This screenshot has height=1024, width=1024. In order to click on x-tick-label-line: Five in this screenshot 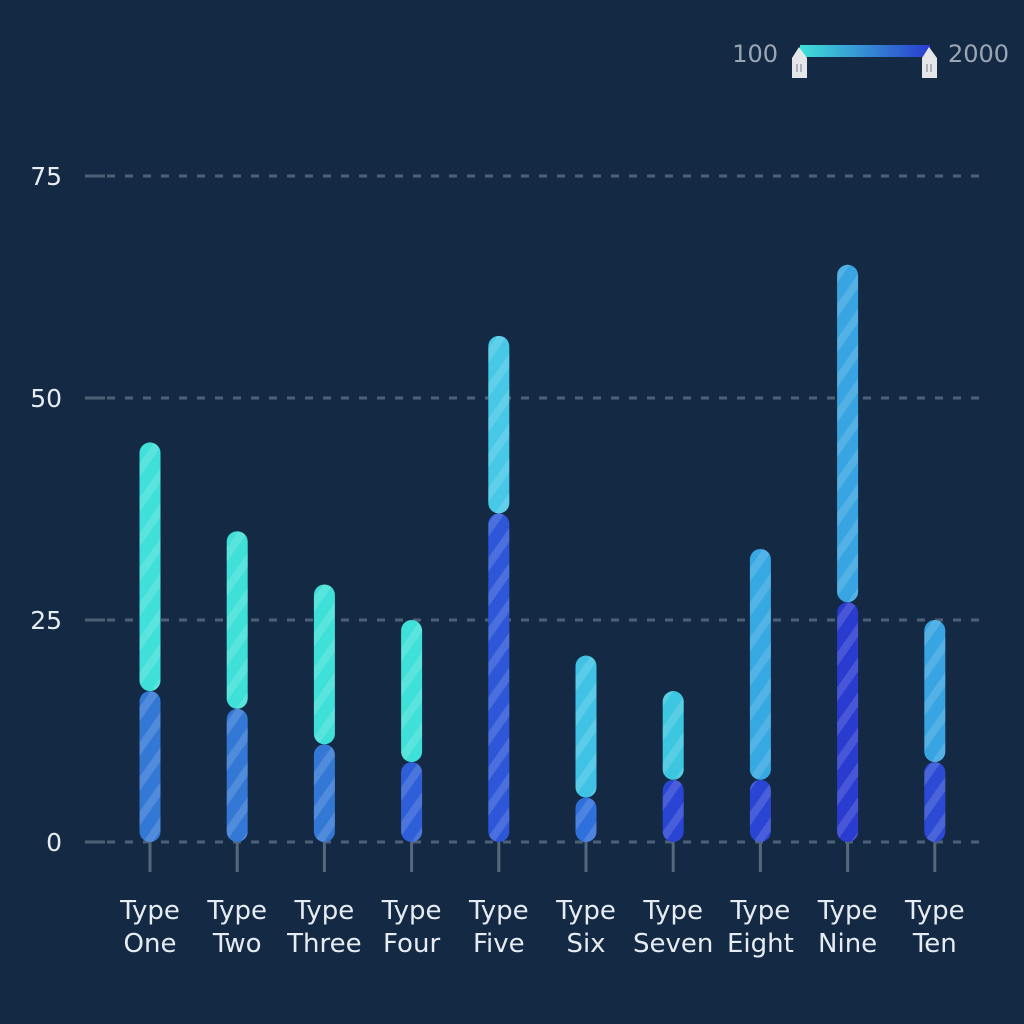, I will do `click(499, 944)`.